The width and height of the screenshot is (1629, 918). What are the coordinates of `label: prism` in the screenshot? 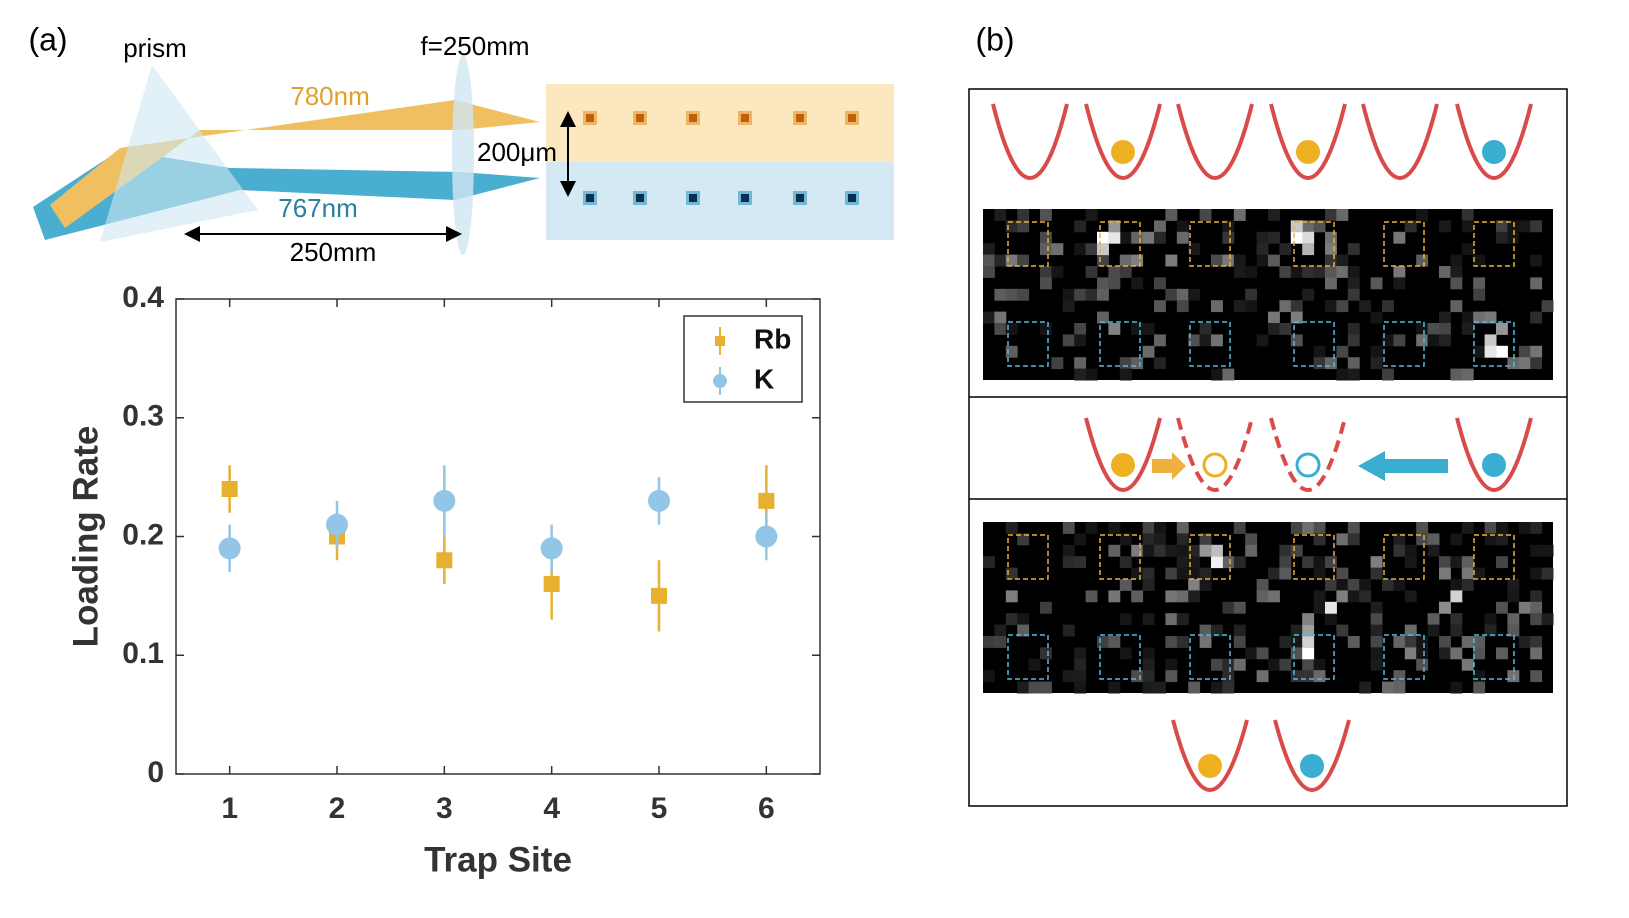 It's located at (155, 48).